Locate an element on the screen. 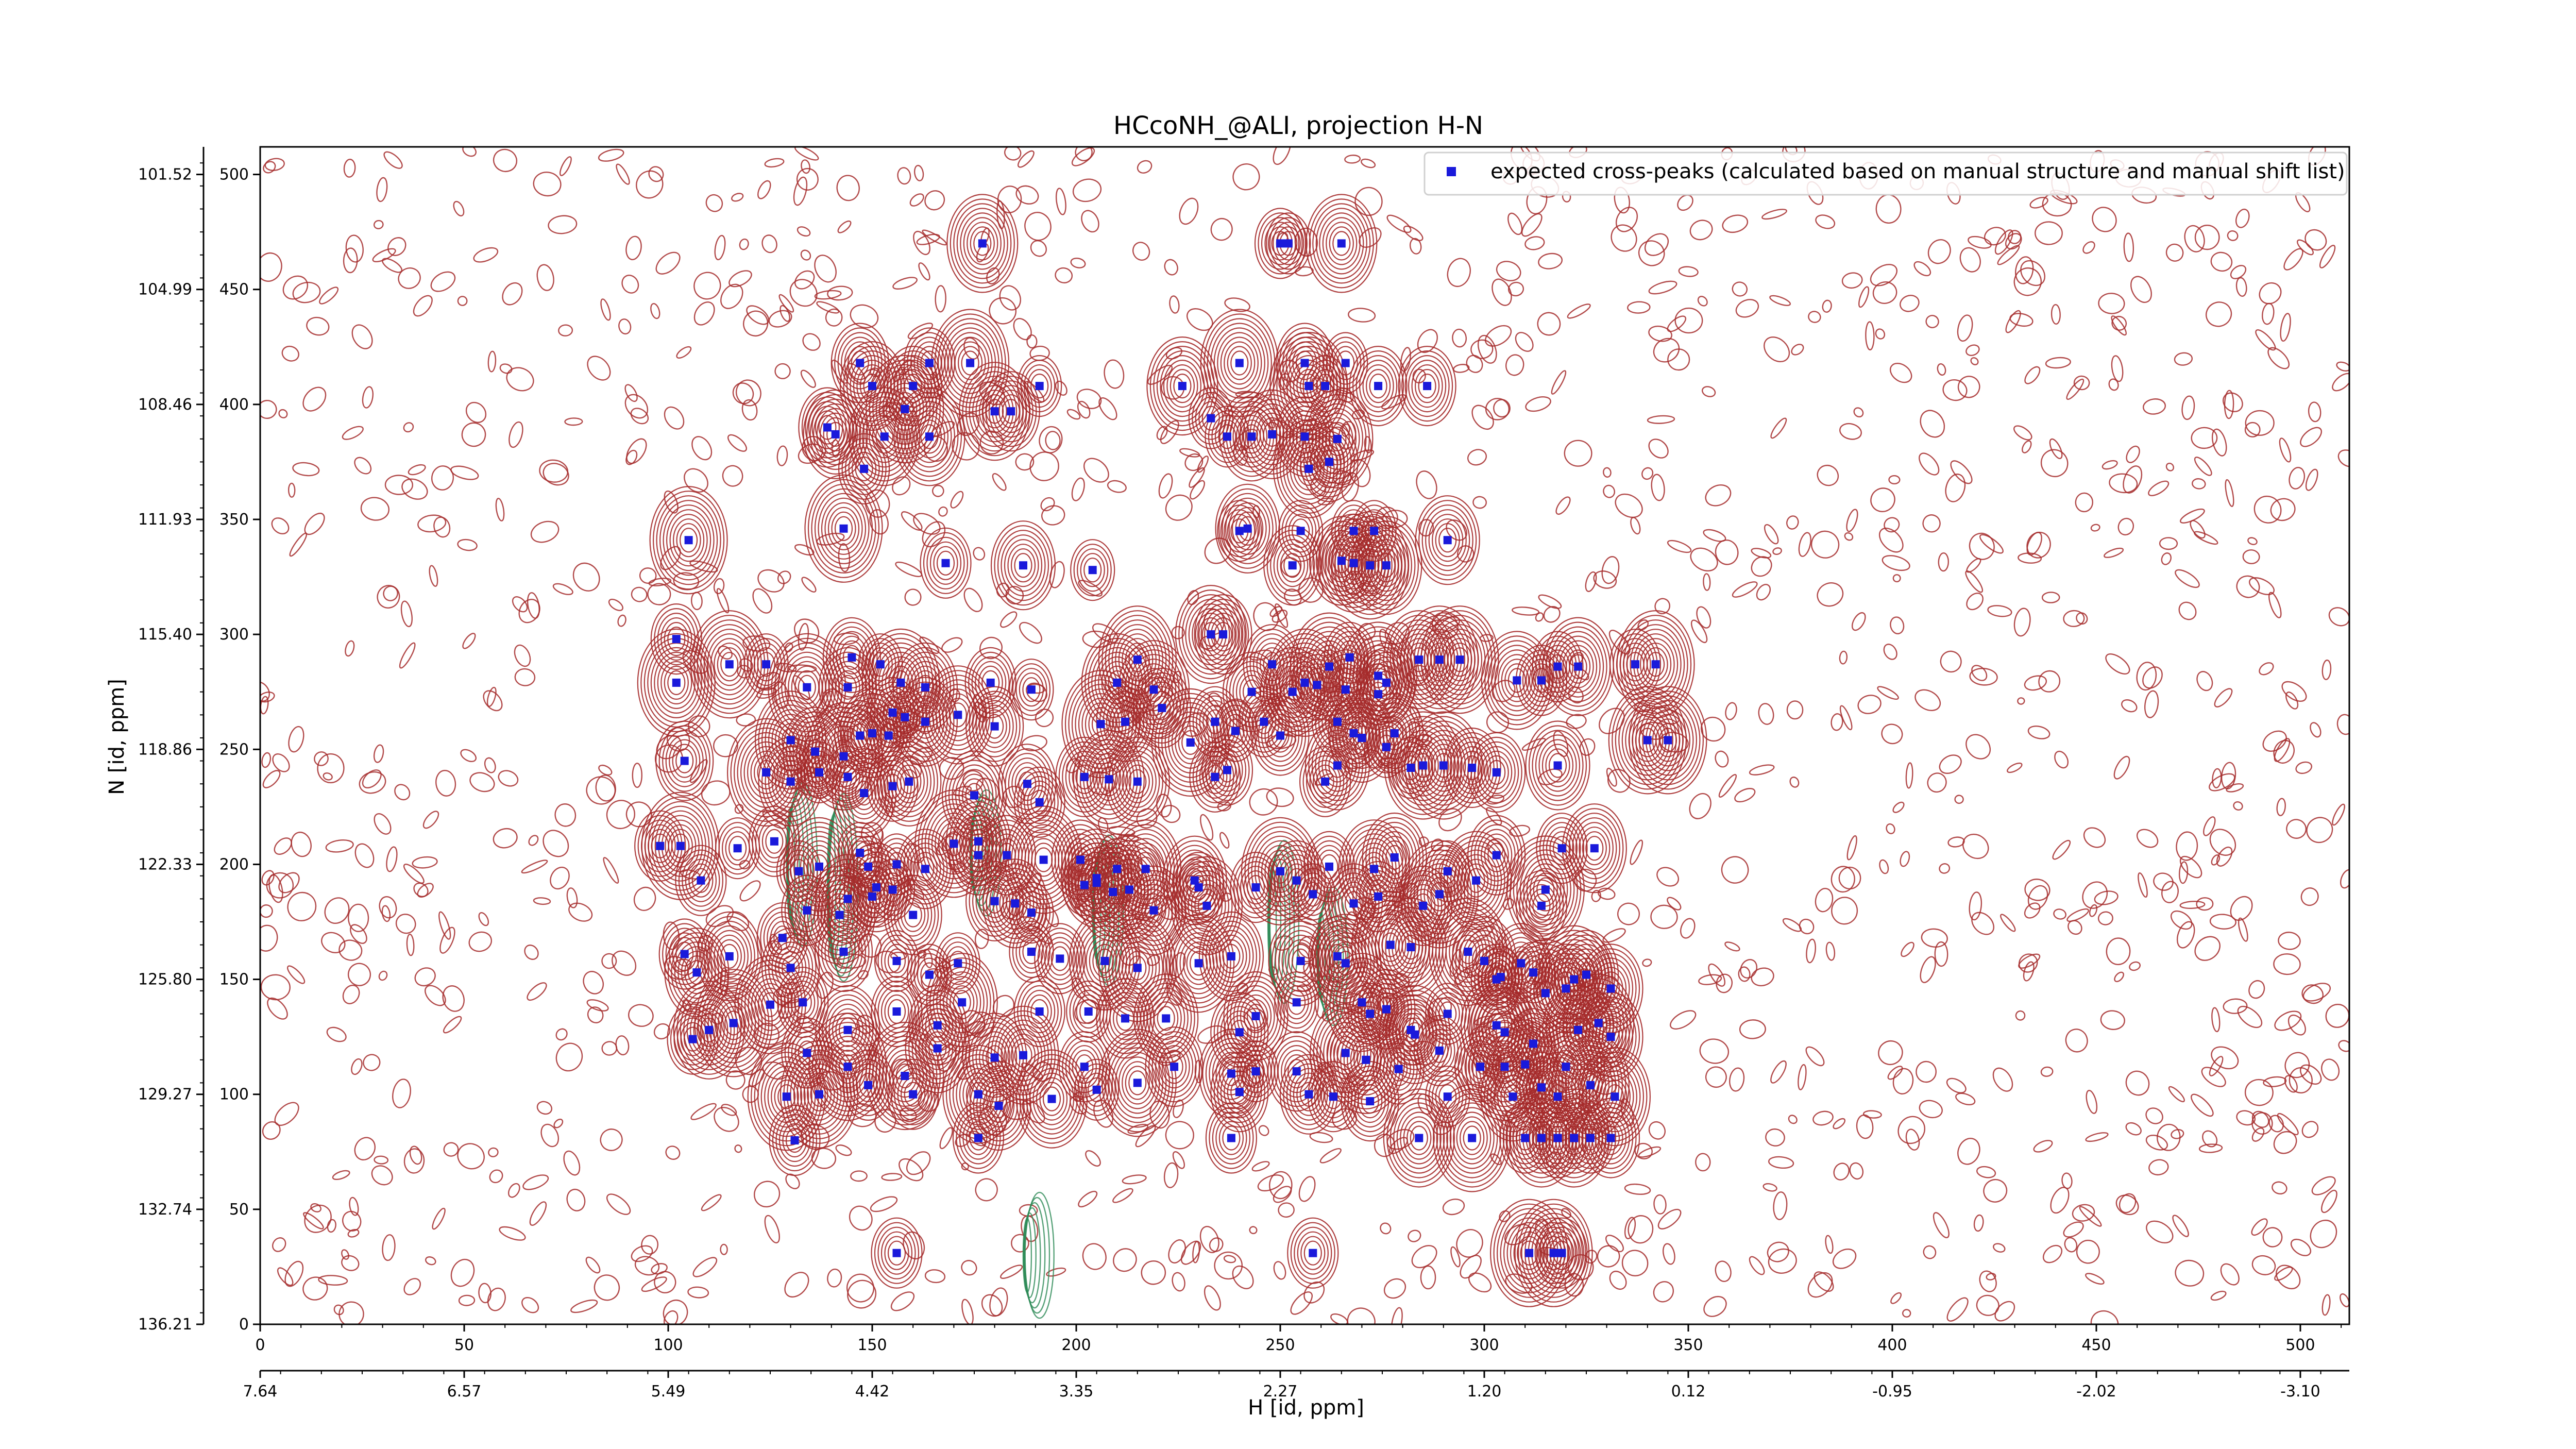  y-tick-label: 350 is located at coordinates (234, 520).